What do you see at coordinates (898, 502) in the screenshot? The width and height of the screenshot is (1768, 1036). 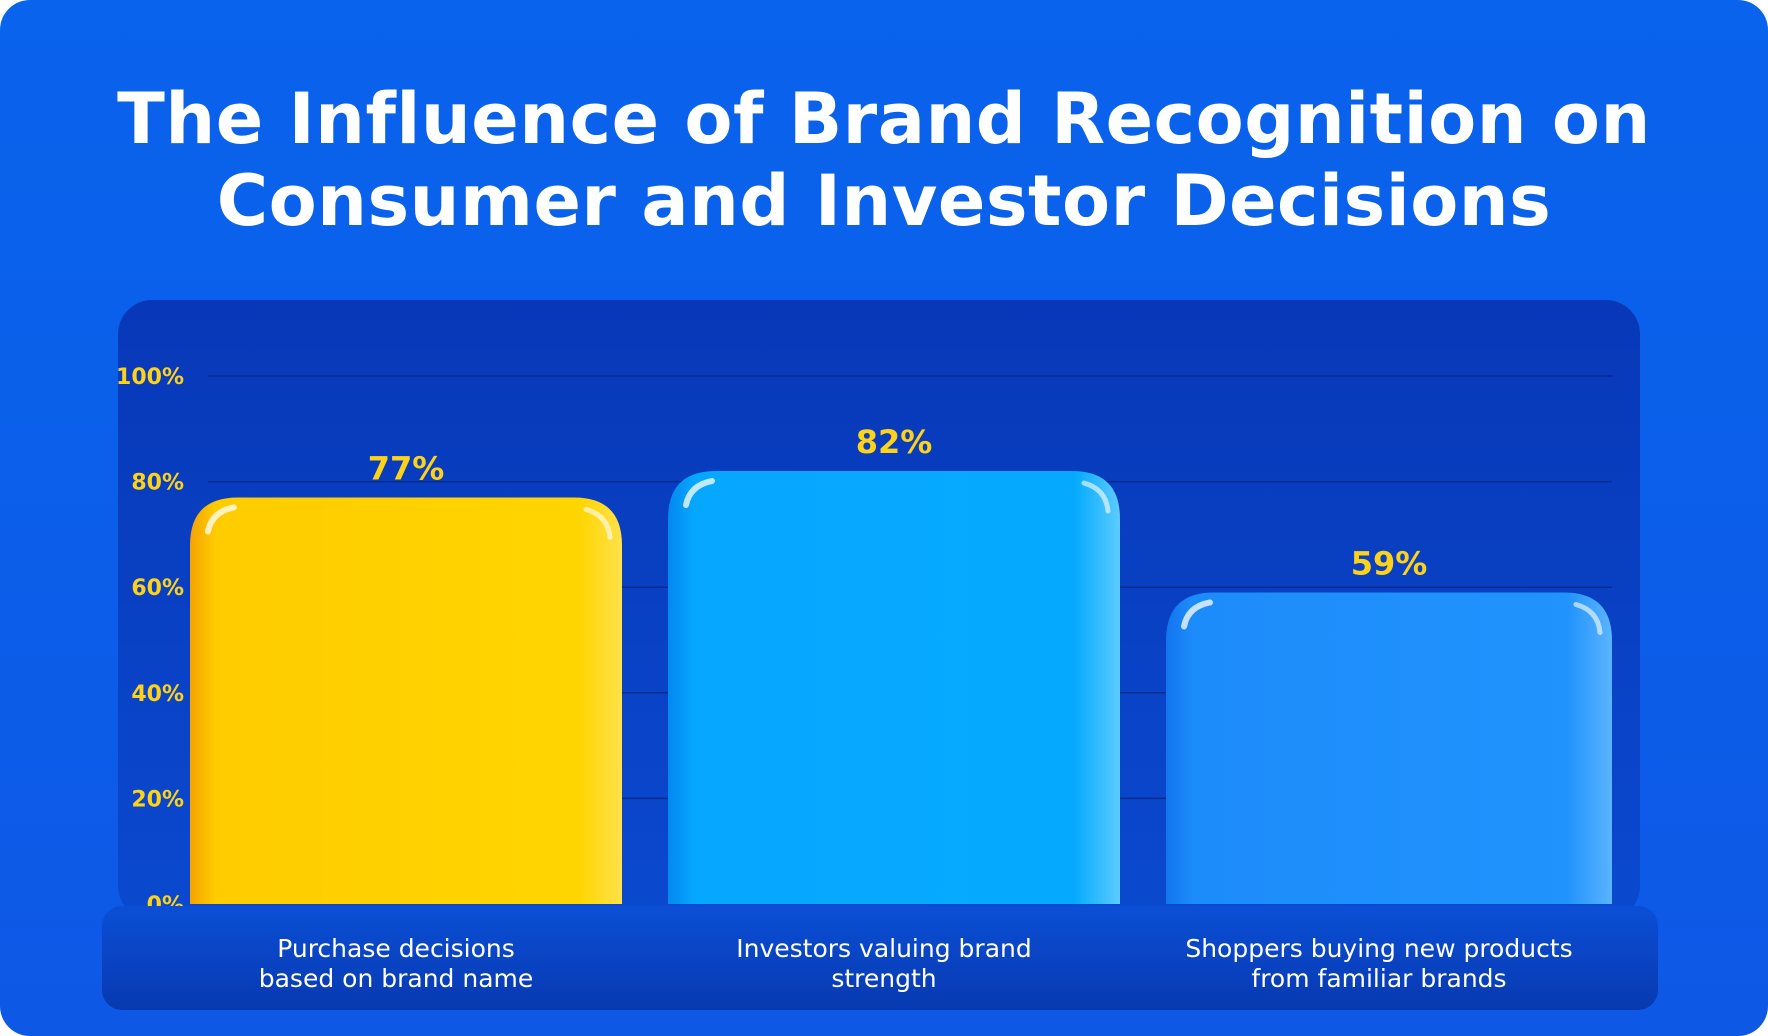 I see `value-labels: 77% 82% 59%` at bounding box center [898, 502].